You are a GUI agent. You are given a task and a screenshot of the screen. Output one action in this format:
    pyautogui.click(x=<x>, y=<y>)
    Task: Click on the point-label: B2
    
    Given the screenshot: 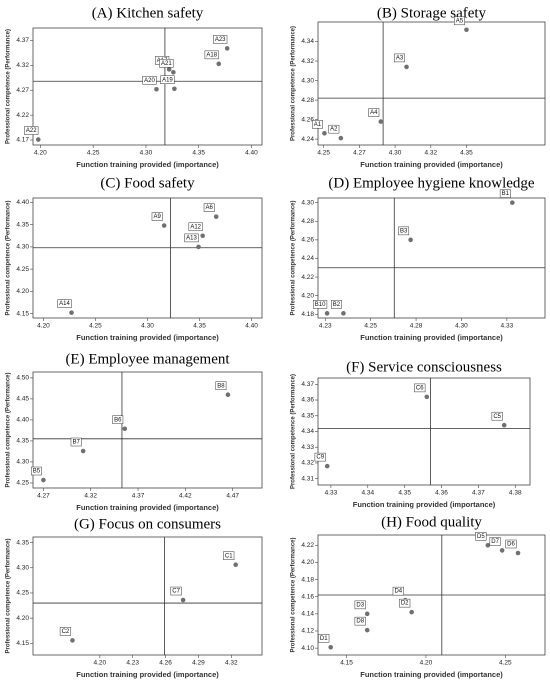 What is the action you would take?
    pyautogui.click(x=337, y=305)
    